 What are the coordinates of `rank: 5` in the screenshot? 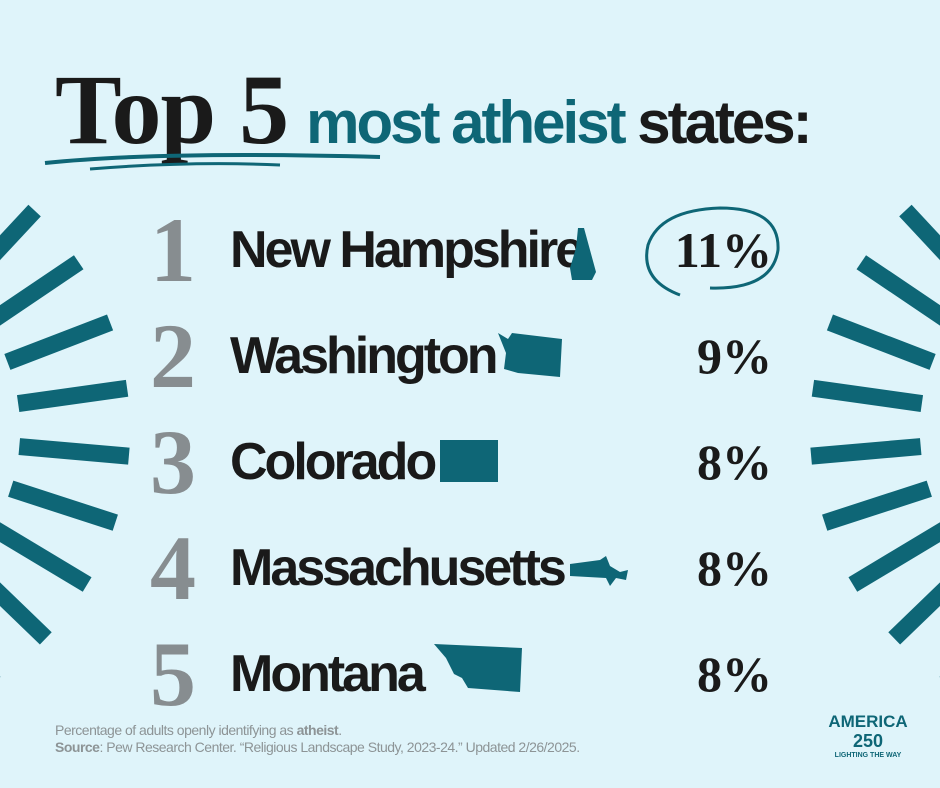 It's located at (173, 674).